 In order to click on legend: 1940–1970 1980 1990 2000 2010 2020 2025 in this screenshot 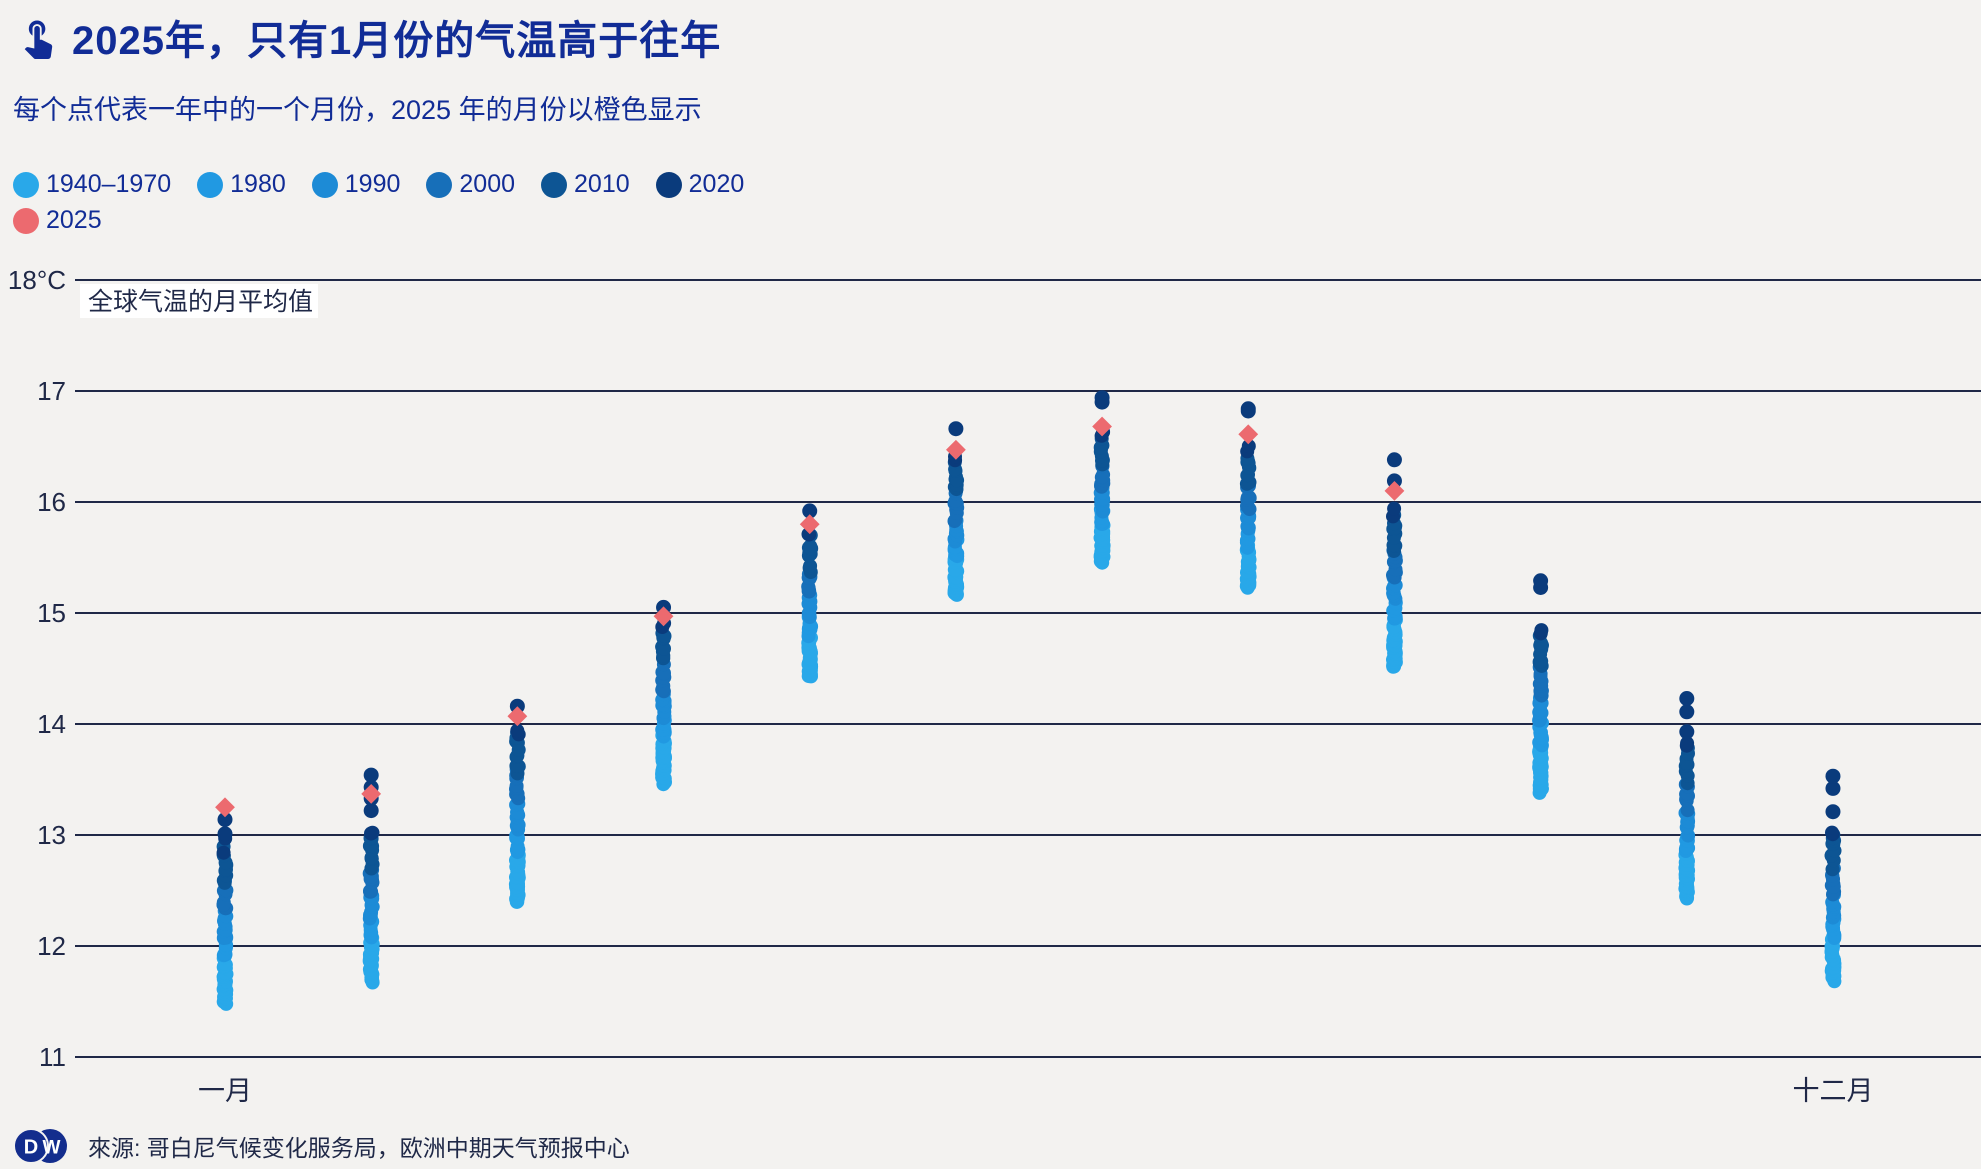, I will do `click(378, 202)`.